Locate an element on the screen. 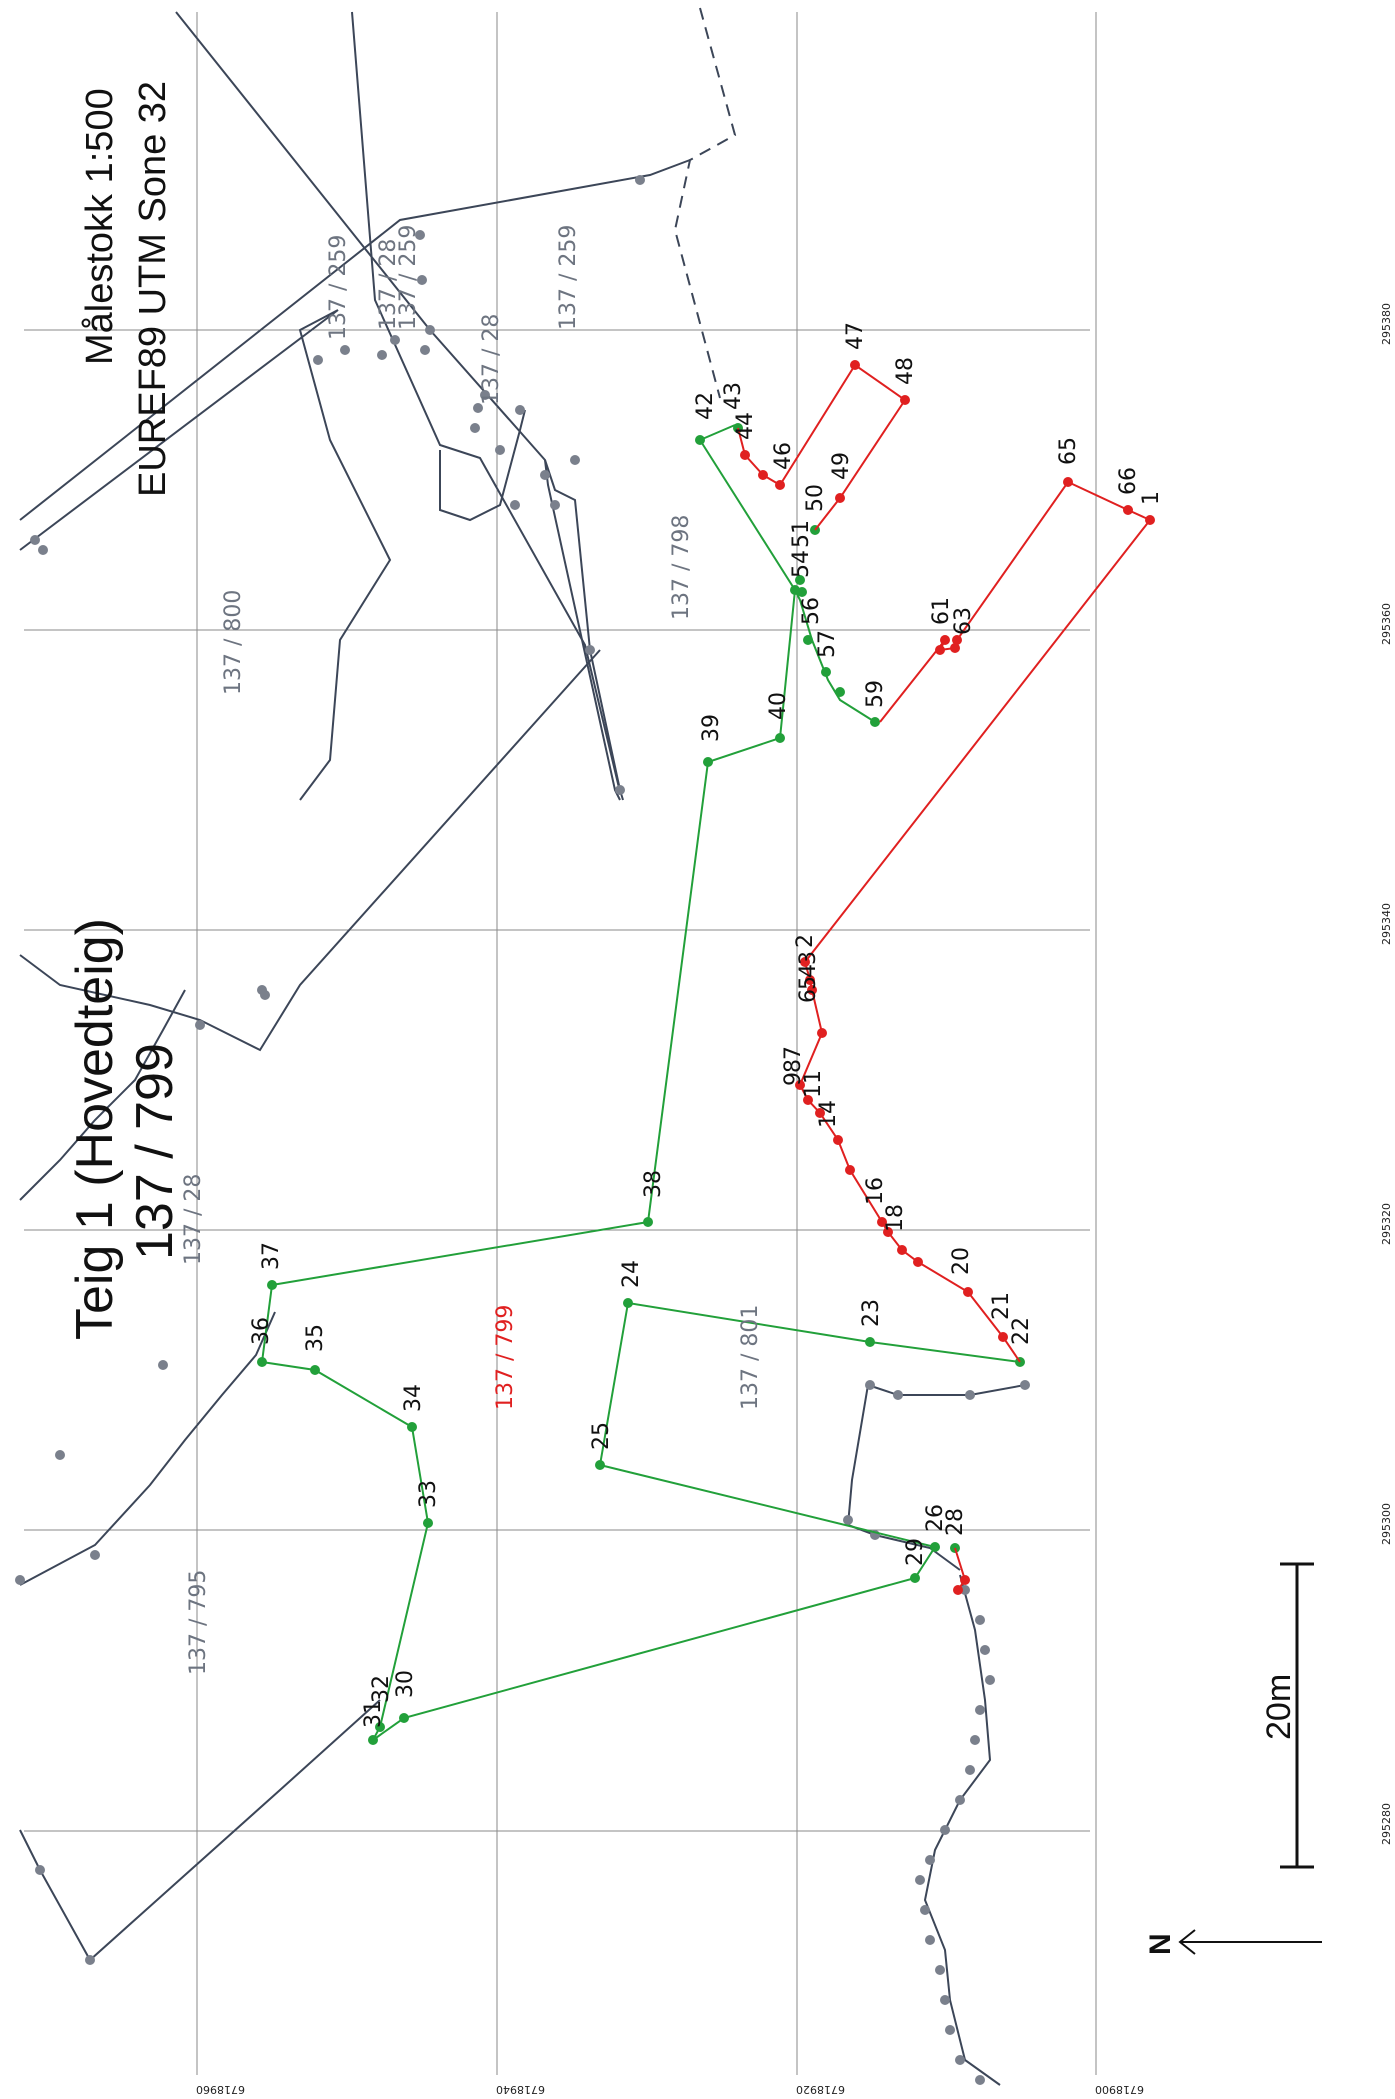 The height and width of the screenshot is (2099, 1395). easting-label: 295360 is located at coordinates (1386, 624).